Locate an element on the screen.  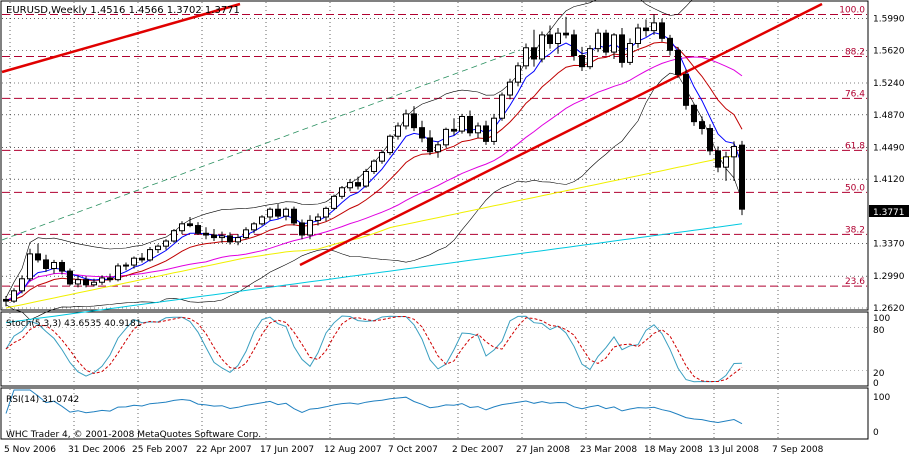
upper-trend-line is located at coordinates (121, 38).